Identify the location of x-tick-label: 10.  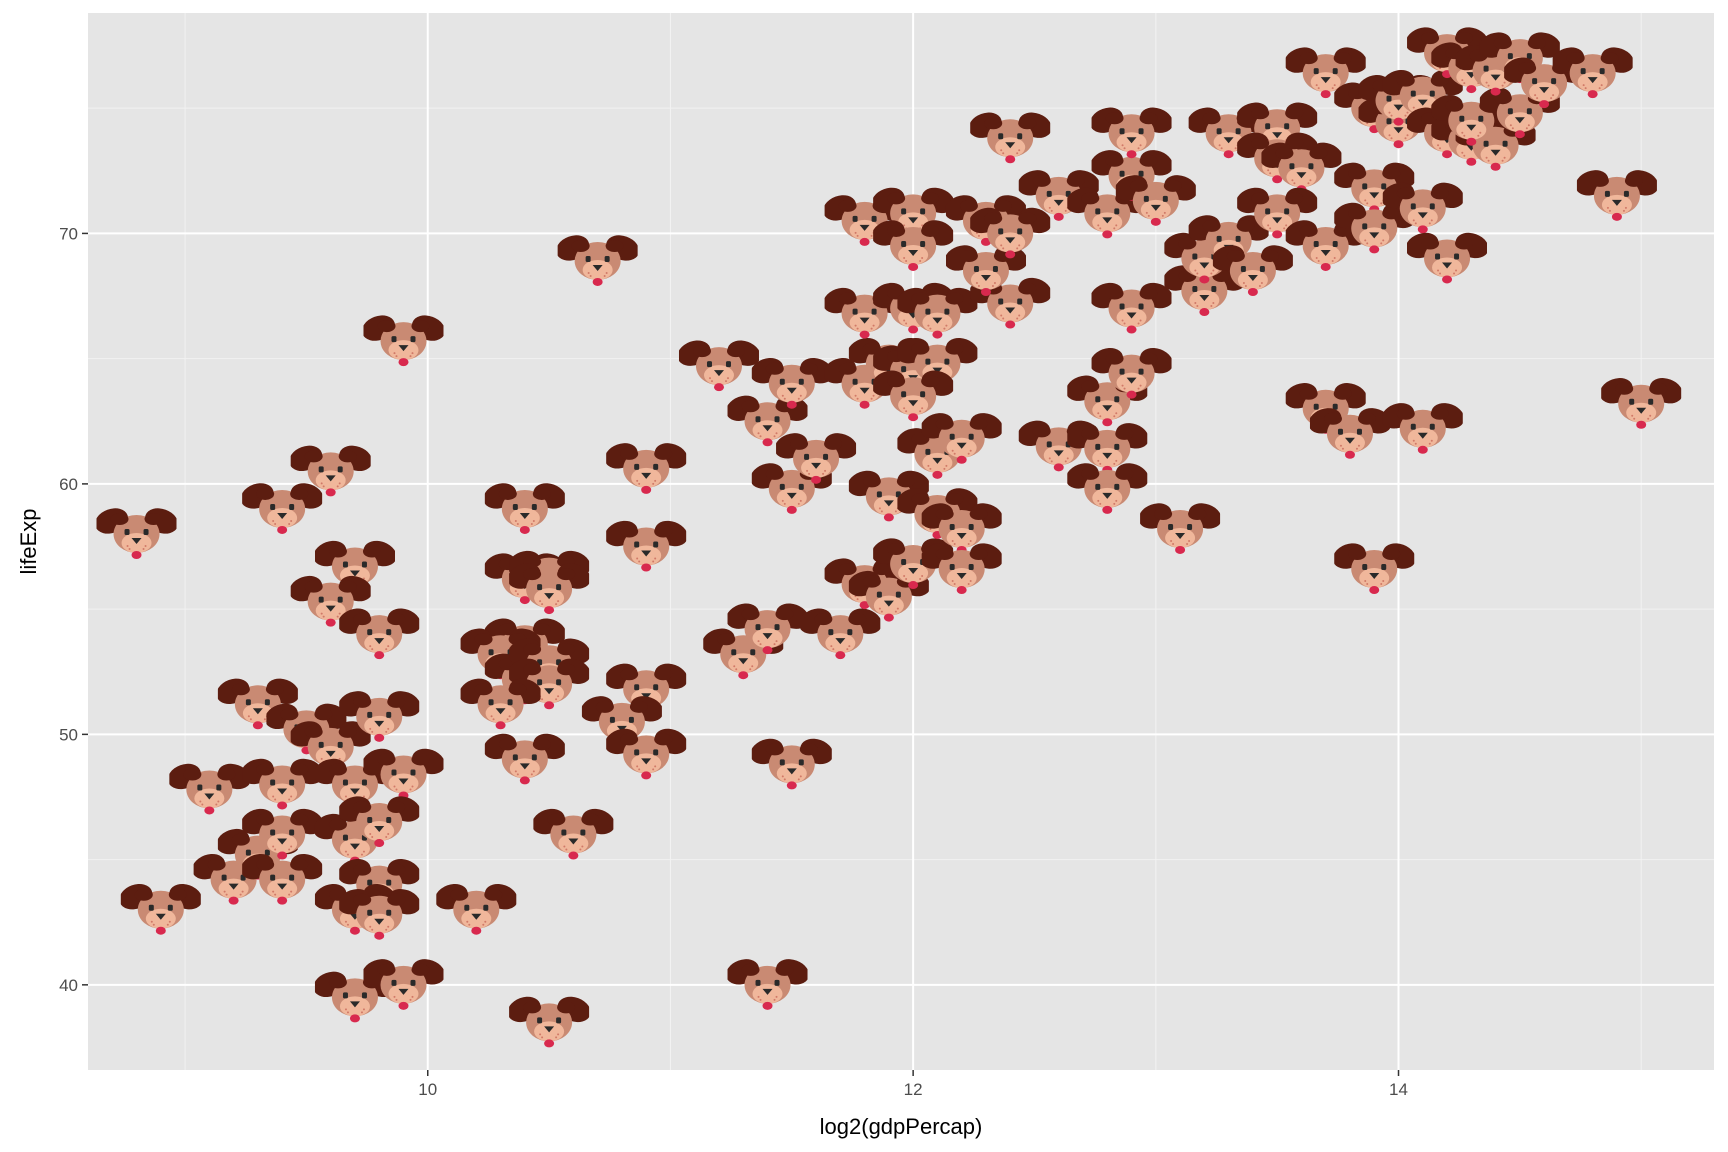
(427, 1089).